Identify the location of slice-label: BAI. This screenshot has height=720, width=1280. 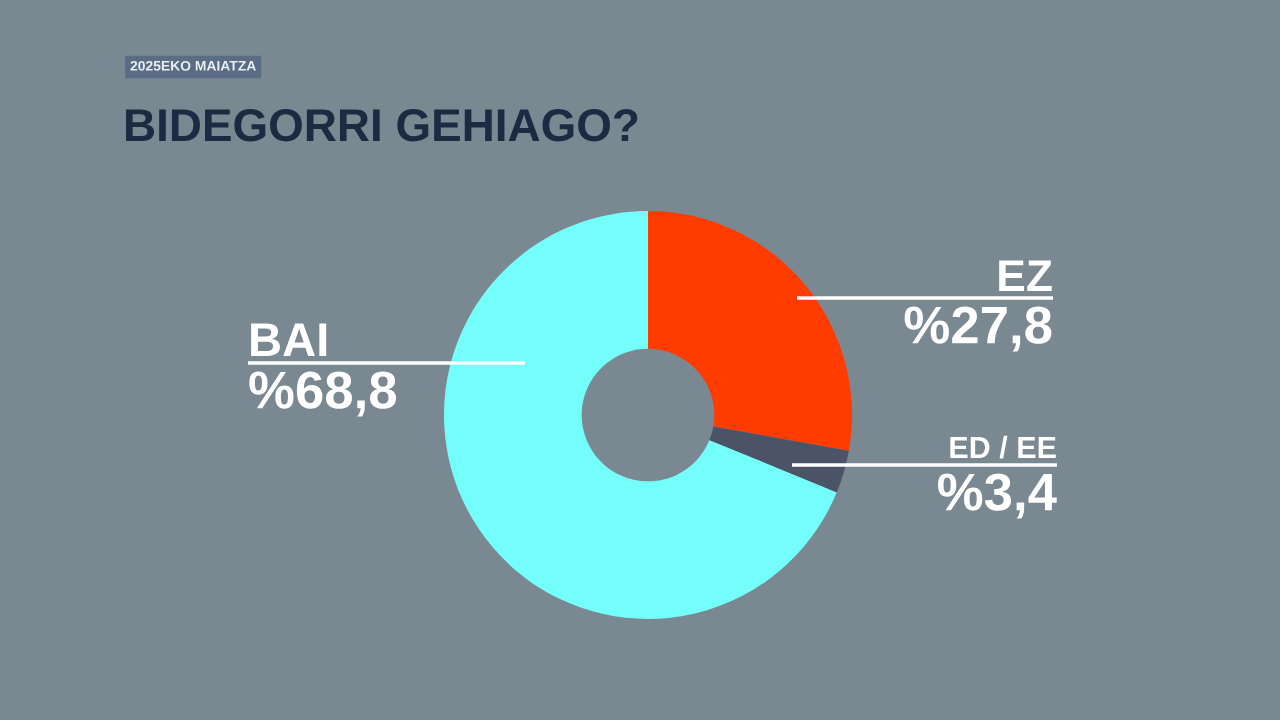
(289, 339).